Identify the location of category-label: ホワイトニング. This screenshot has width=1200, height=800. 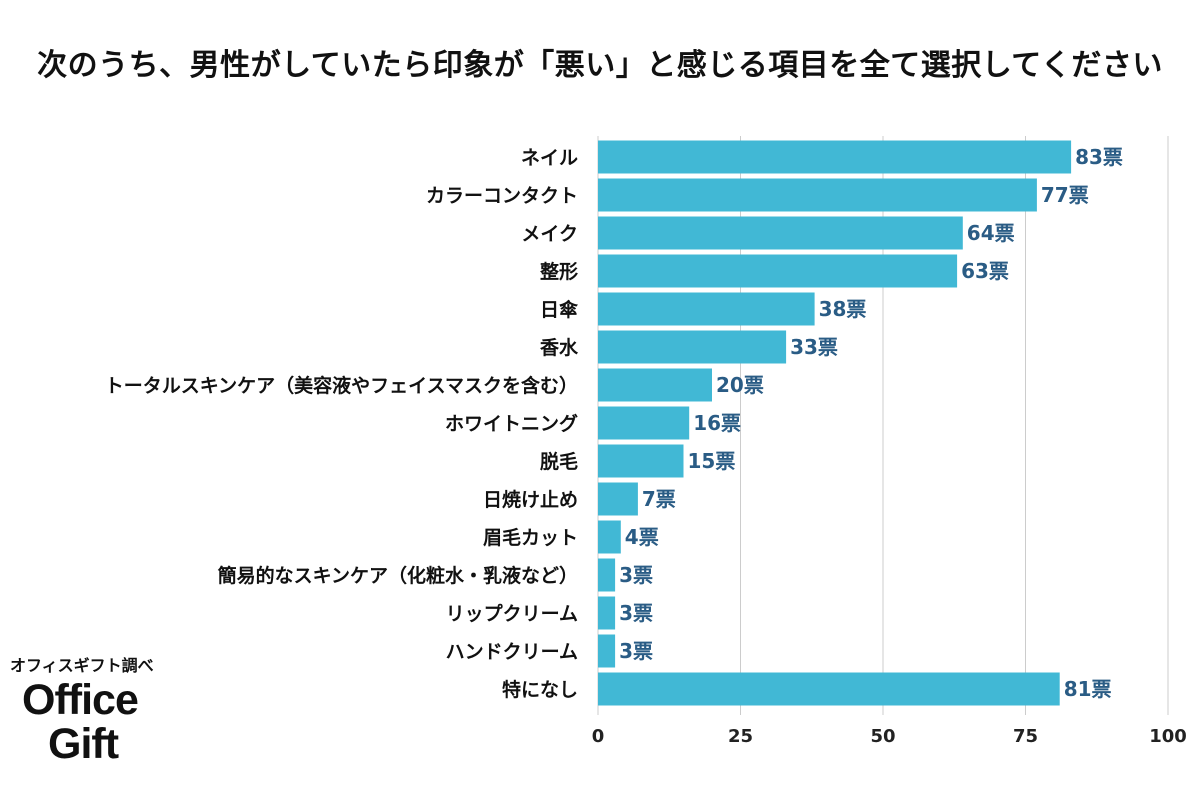
(511, 423).